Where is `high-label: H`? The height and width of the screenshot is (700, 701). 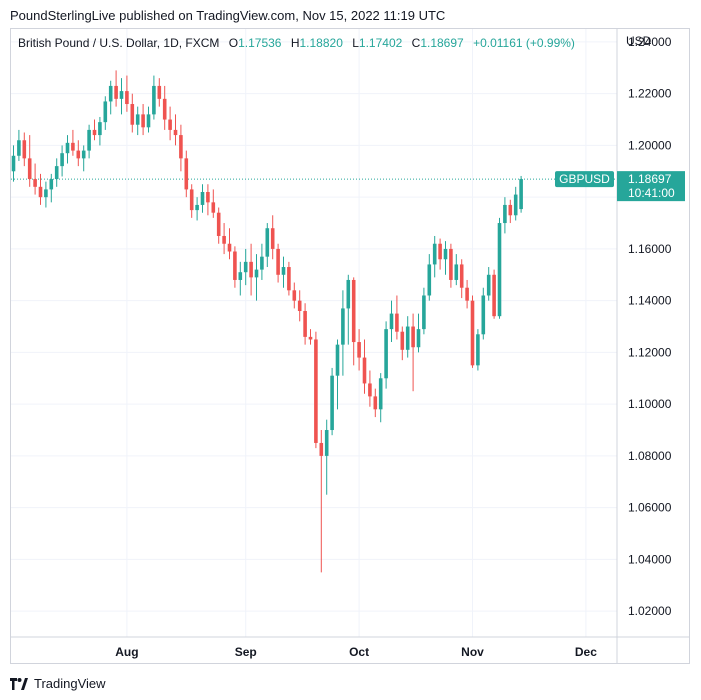 high-label: H is located at coordinates (295, 43).